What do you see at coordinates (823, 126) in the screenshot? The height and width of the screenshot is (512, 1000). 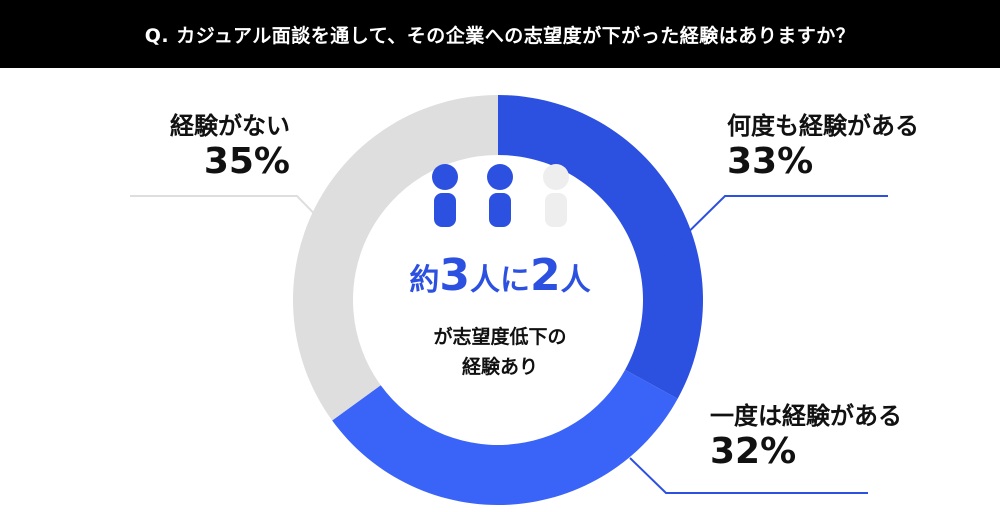 I see `slice-name: 何度も経験がある` at bounding box center [823, 126].